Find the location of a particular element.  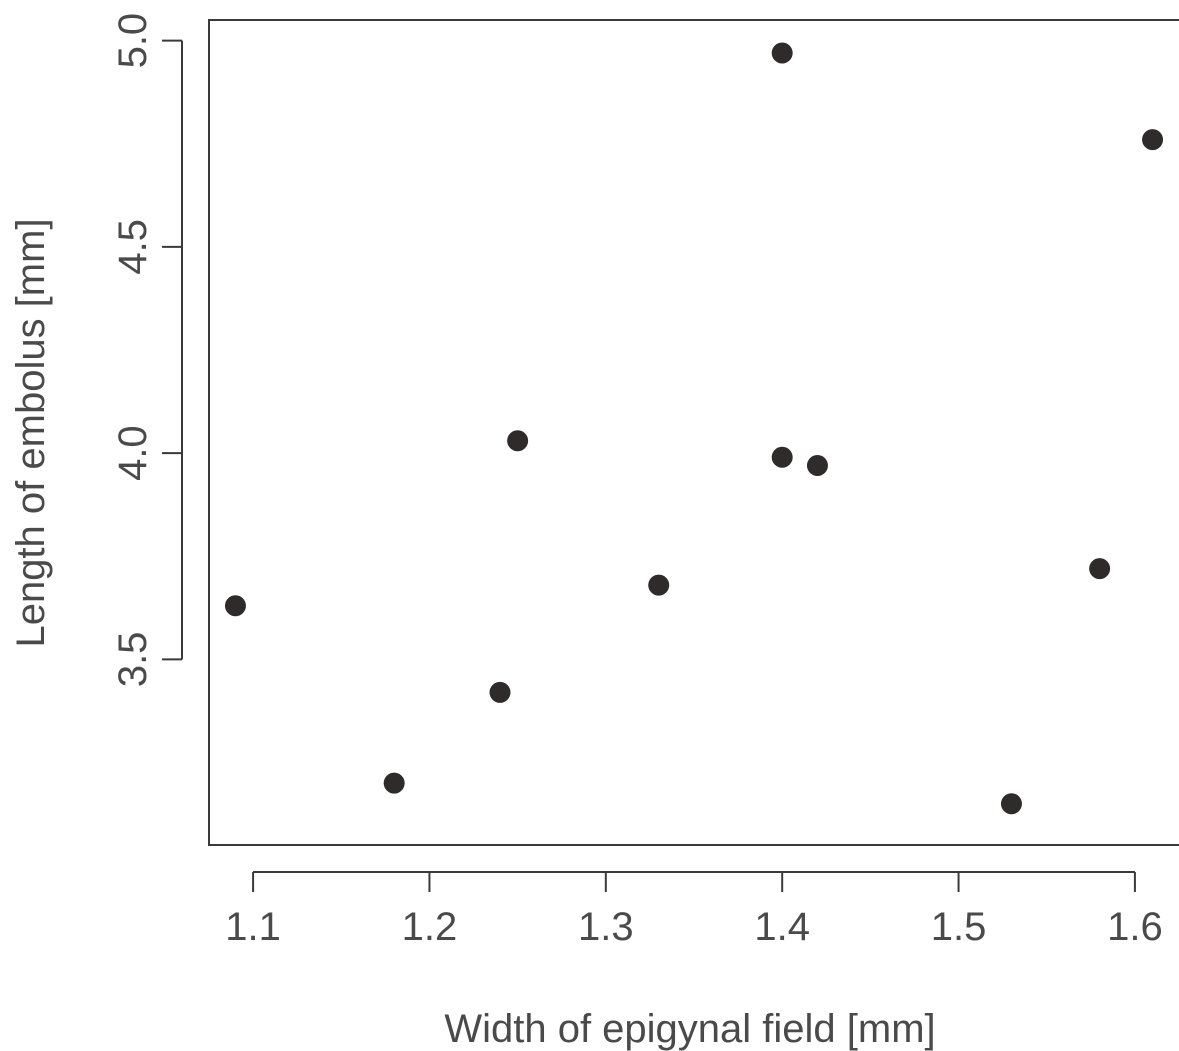

x-tick-label: 1.1 is located at coordinates (253, 927).